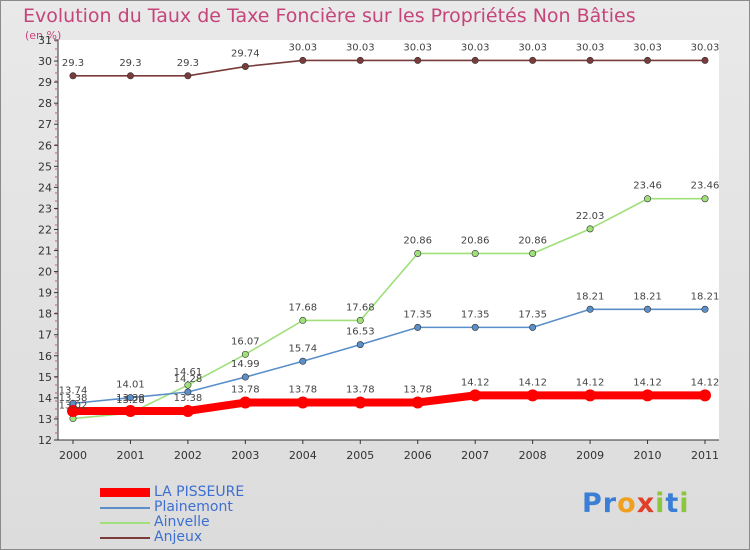 Image resolution: width=750 pixels, height=550 pixels. Describe the element at coordinates (188, 455) in the screenshot. I see `x-tick-label: 2002` at that location.